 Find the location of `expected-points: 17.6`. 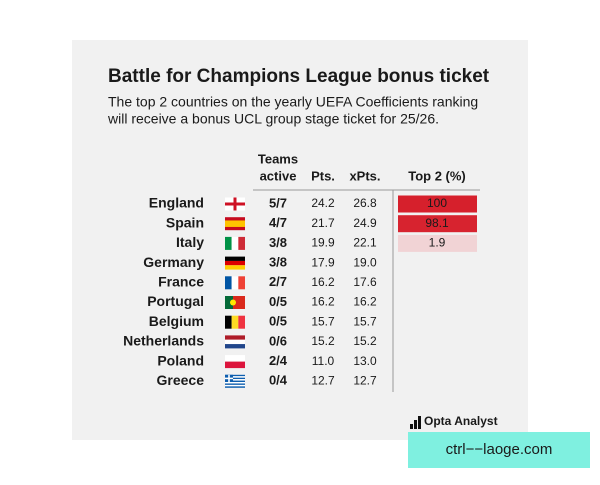

expected-points: 17.6 is located at coordinates (365, 282).